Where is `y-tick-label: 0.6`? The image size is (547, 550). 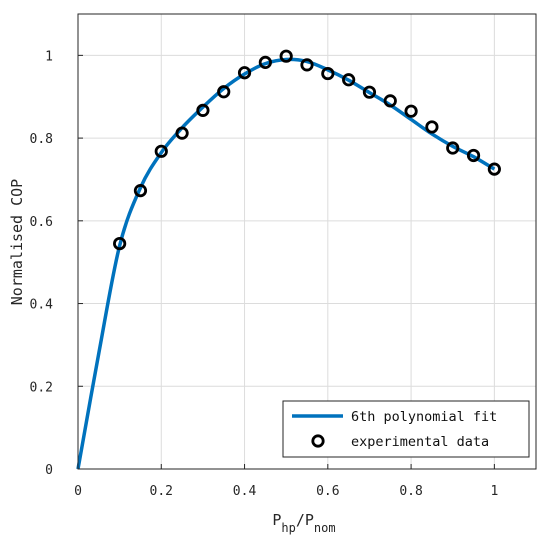
y-tick-label: 0.6 is located at coordinates (41, 222).